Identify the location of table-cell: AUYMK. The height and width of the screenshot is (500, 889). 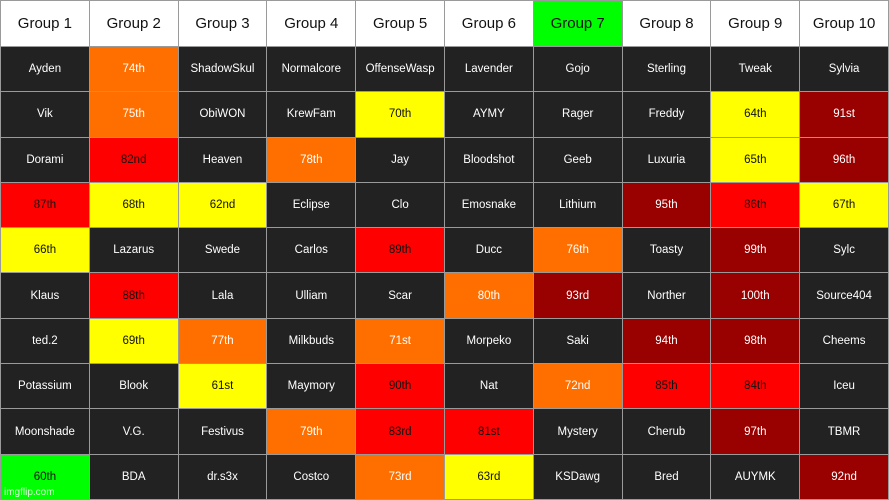
(755, 476).